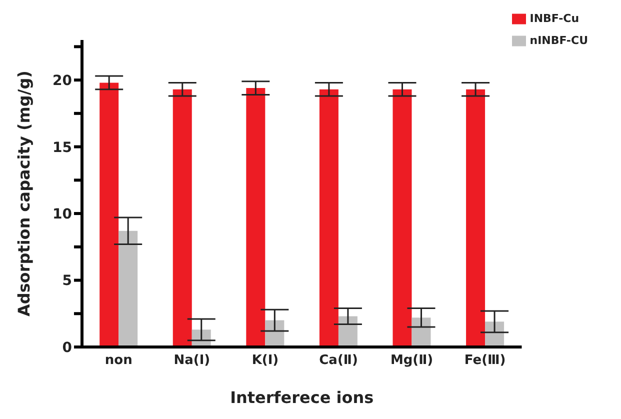 The height and width of the screenshot is (419, 621). Describe the element at coordinates (338, 360) in the screenshot. I see `x-tick-label: Ca(Ⅱ)` at that location.